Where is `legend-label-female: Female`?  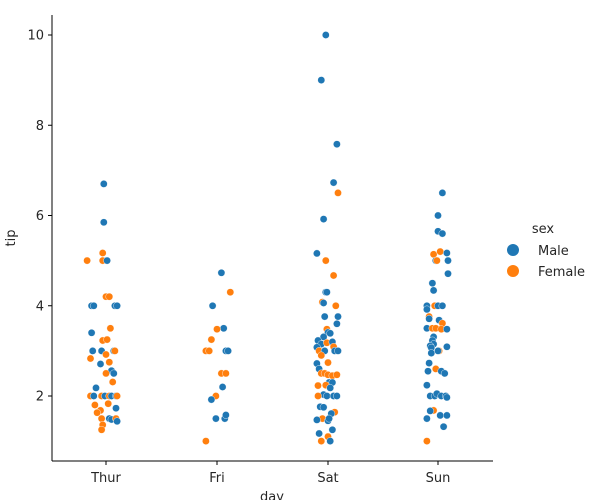 legend-label-female: Female is located at coordinates (561, 272).